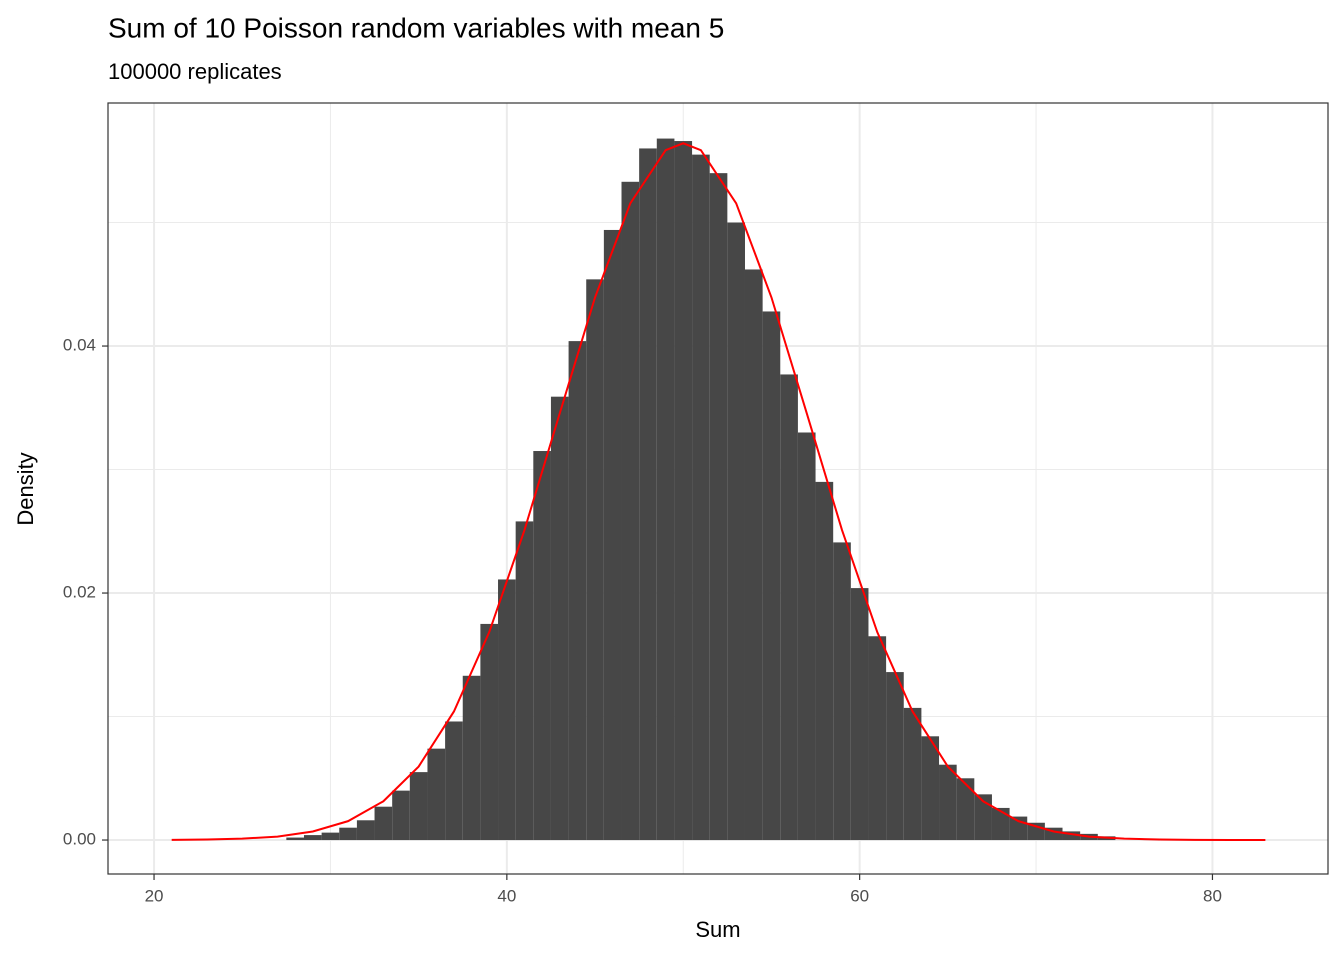 This screenshot has height=960, width=1344. What do you see at coordinates (25, 488) in the screenshot?
I see `y-axis-label: Density` at bounding box center [25, 488].